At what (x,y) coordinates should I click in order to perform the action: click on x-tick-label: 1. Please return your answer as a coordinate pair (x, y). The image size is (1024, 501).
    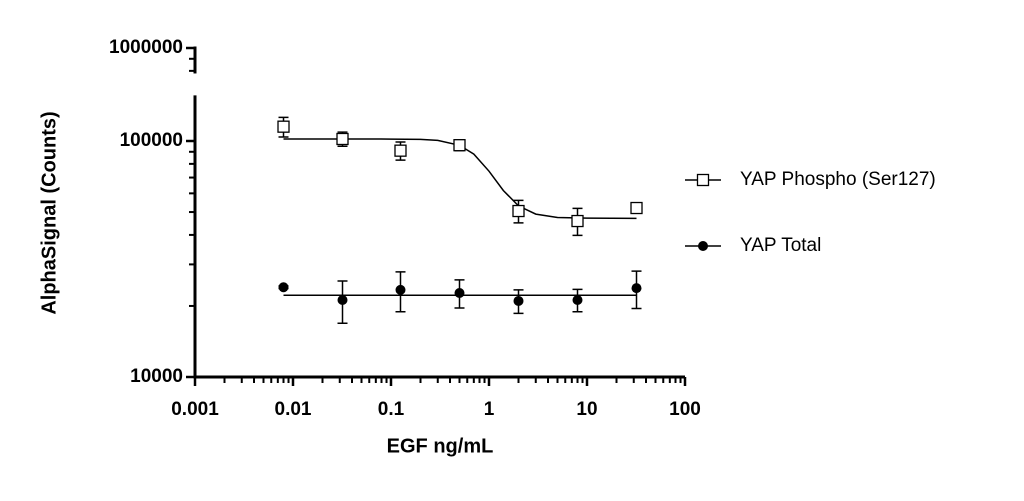
    Looking at the image, I should click on (489, 409).